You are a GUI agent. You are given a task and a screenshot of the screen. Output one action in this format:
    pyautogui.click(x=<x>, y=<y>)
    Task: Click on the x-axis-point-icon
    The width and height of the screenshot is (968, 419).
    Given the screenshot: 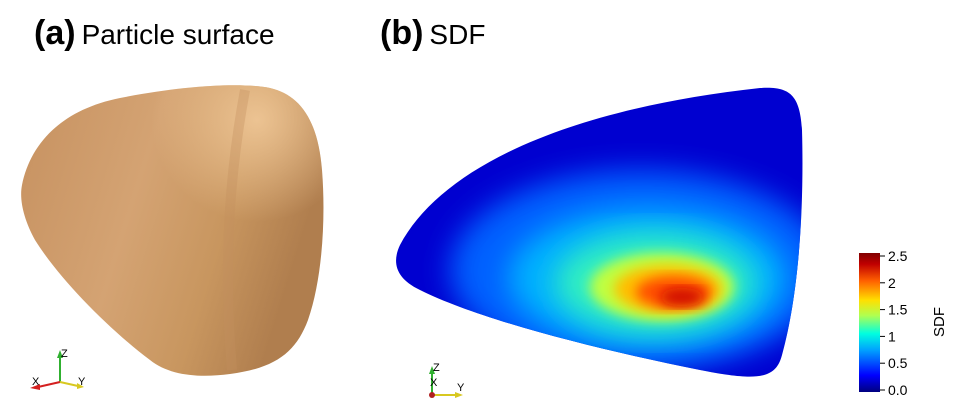 What is the action you would take?
    pyautogui.click(x=432, y=395)
    